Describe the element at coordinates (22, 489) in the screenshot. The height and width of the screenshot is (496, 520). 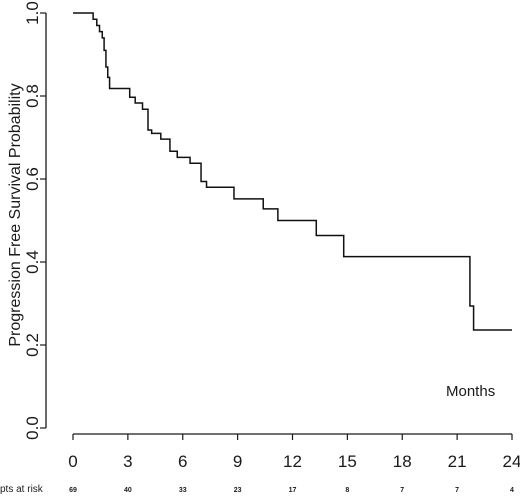
I see `risk-table-label: pts at risk` at that location.